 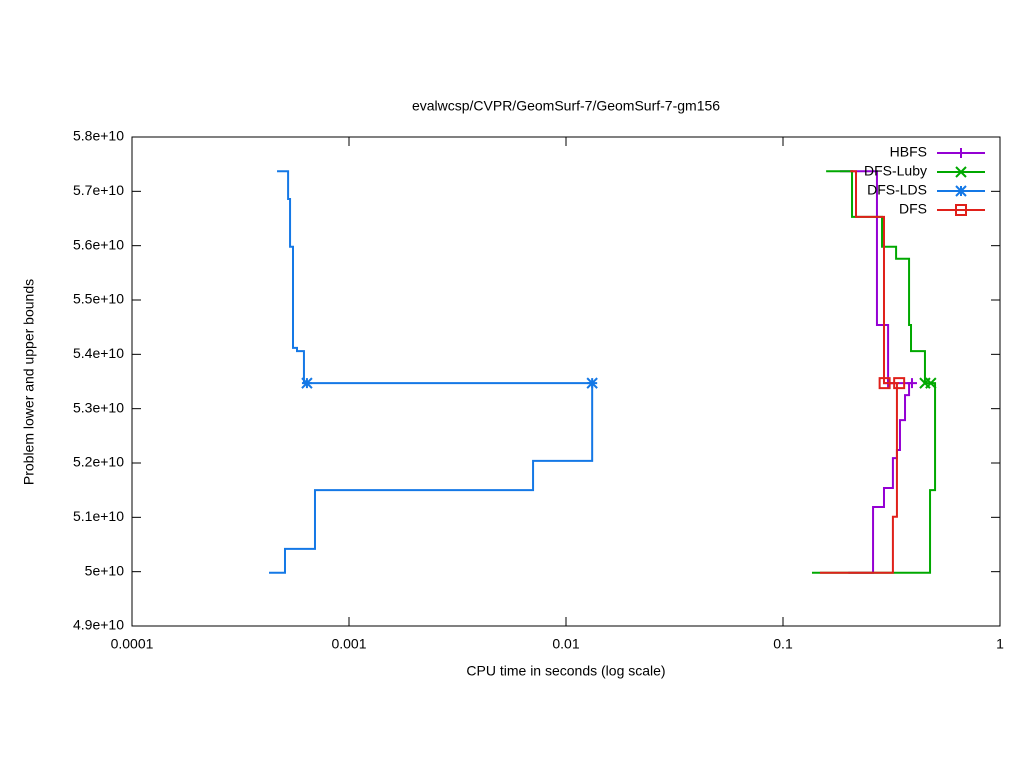 I want to click on x-tick-label: 0.001, so click(x=348, y=644).